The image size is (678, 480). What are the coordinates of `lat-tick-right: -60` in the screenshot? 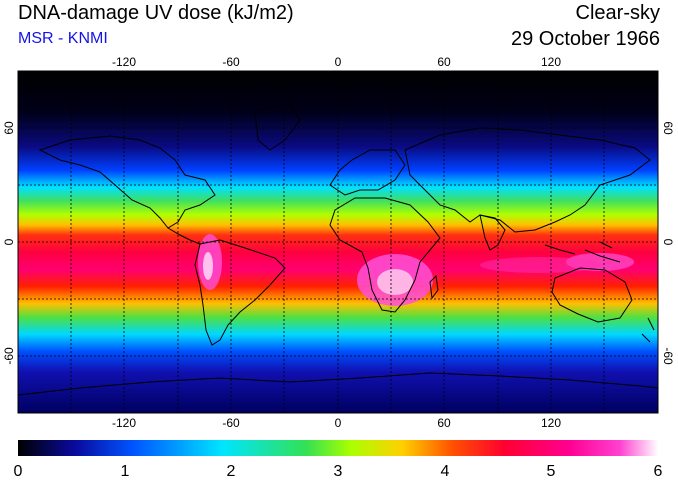 It's located at (668, 356).